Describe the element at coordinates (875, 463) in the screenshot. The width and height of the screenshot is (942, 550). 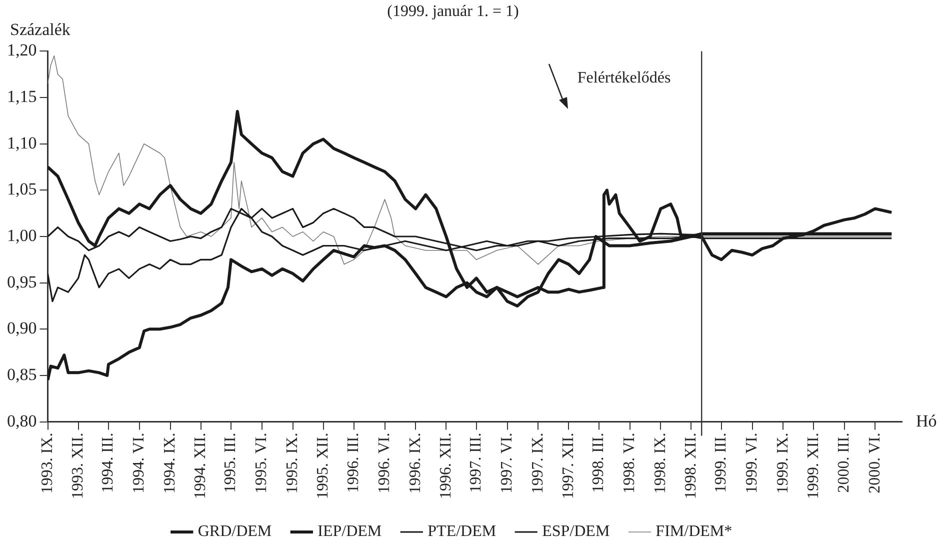
I see `x-tick-label: 2000. VI.` at that location.